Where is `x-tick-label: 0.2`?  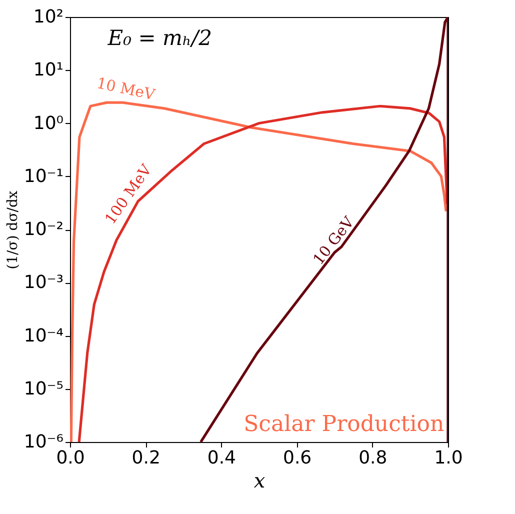
x-tick-label: 0.2 is located at coordinates (146, 458).